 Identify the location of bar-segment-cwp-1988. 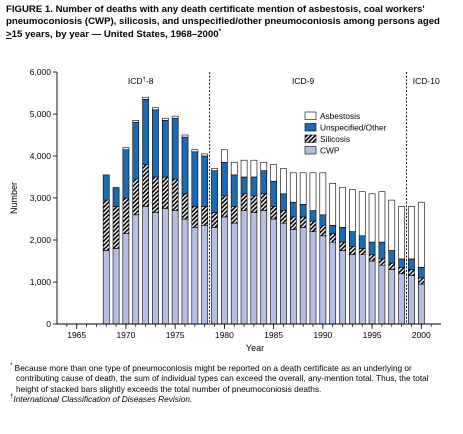
(303, 276).